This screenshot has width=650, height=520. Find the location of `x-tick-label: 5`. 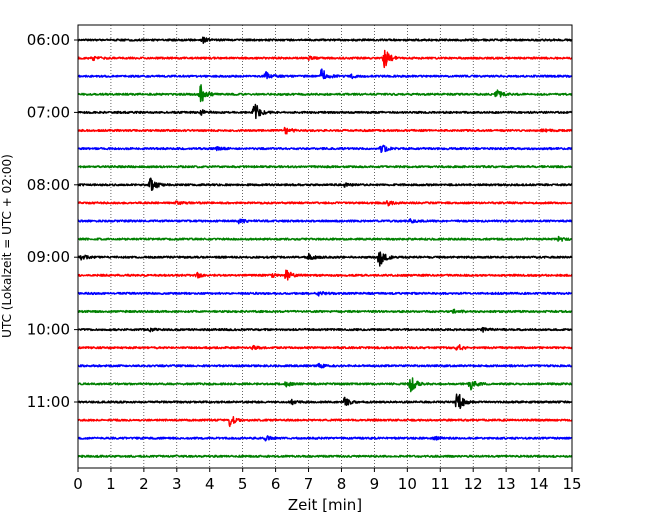

x-tick-label: 5 is located at coordinates (243, 484).